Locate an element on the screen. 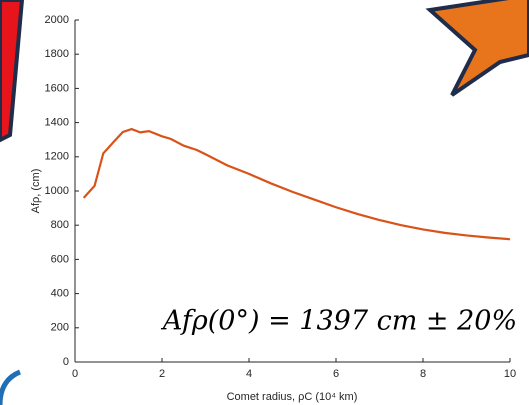 This screenshot has height=405, width=529. y-tick-label: 0 is located at coordinates (66, 362).